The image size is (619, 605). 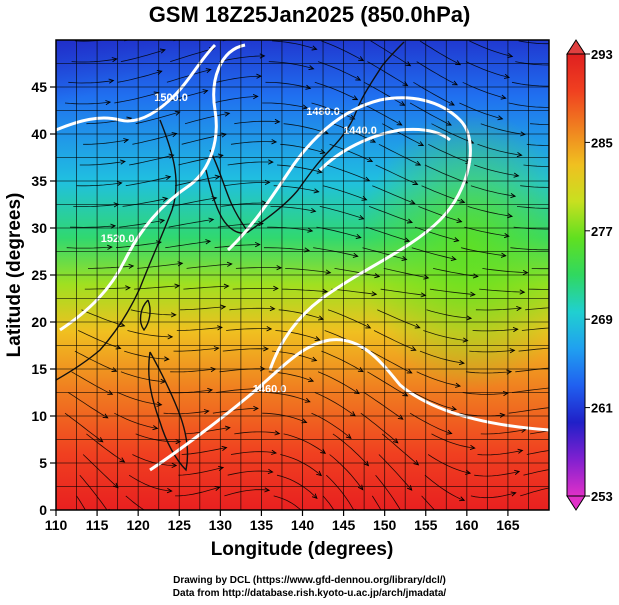 I want to click on y-axis-title: Latitude (degrees), so click(x=14, y=275).